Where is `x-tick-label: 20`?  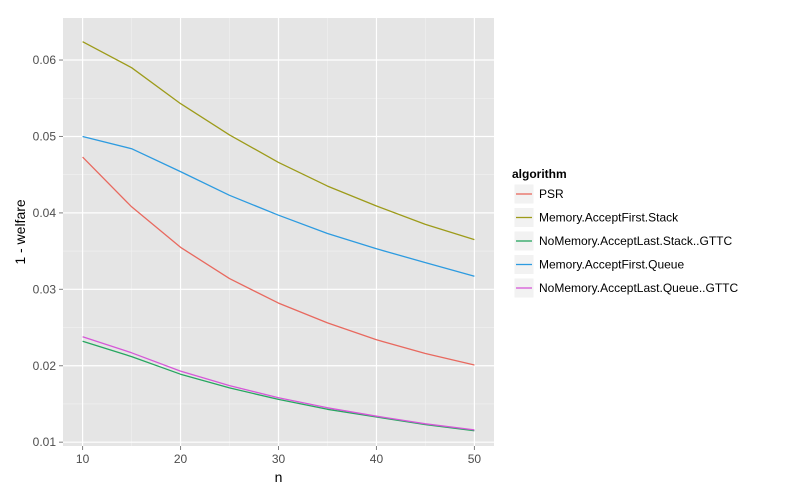
x-tick-label: 20 is located at coordinates (181, 459).